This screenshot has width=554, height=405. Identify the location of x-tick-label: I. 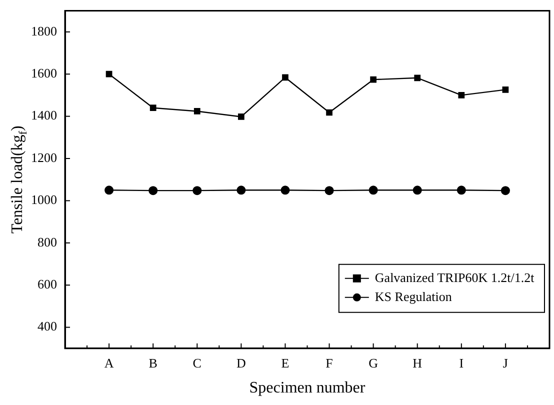
(461, 363).